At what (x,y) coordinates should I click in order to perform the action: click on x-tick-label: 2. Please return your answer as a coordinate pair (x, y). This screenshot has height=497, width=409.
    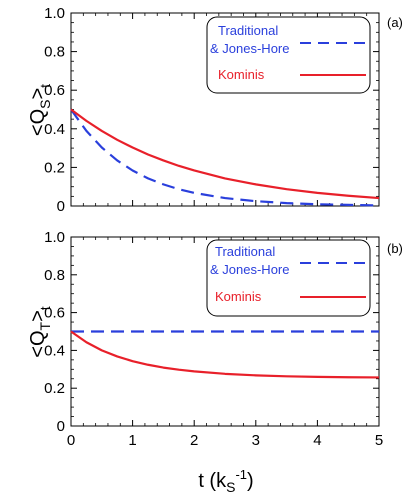
    Looking at the image, I should click on (194, 440).